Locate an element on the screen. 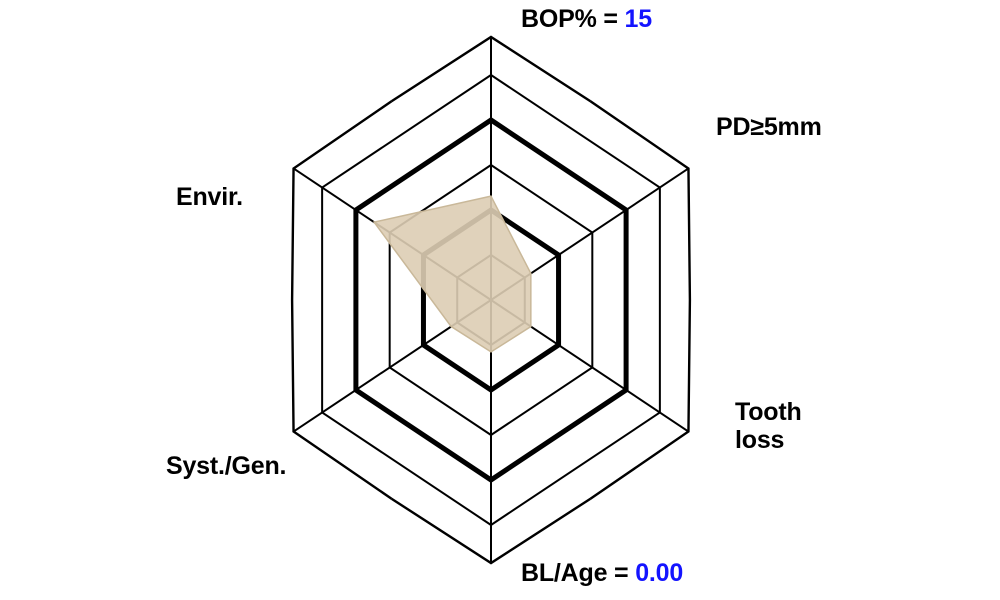 The width and height of the screenshot is (1000, 600). radar-axis-cap-tooth_loss is located at coordinates (640, 399).